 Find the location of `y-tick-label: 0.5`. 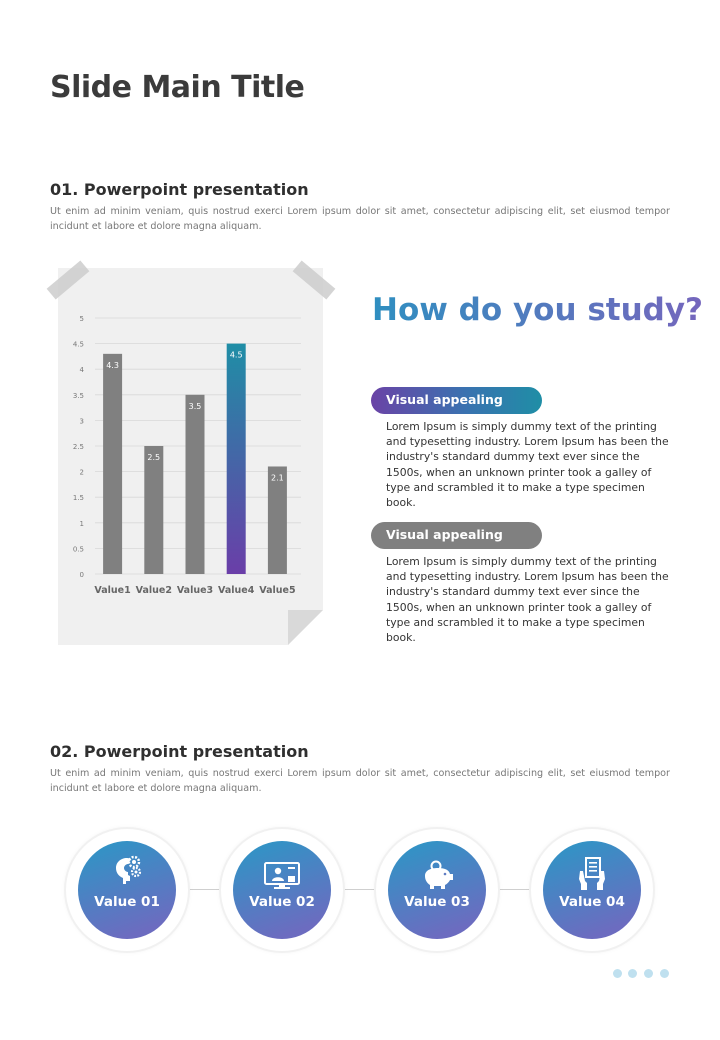

y-tick-label: 0.5 is located at coordinates (78, 549).